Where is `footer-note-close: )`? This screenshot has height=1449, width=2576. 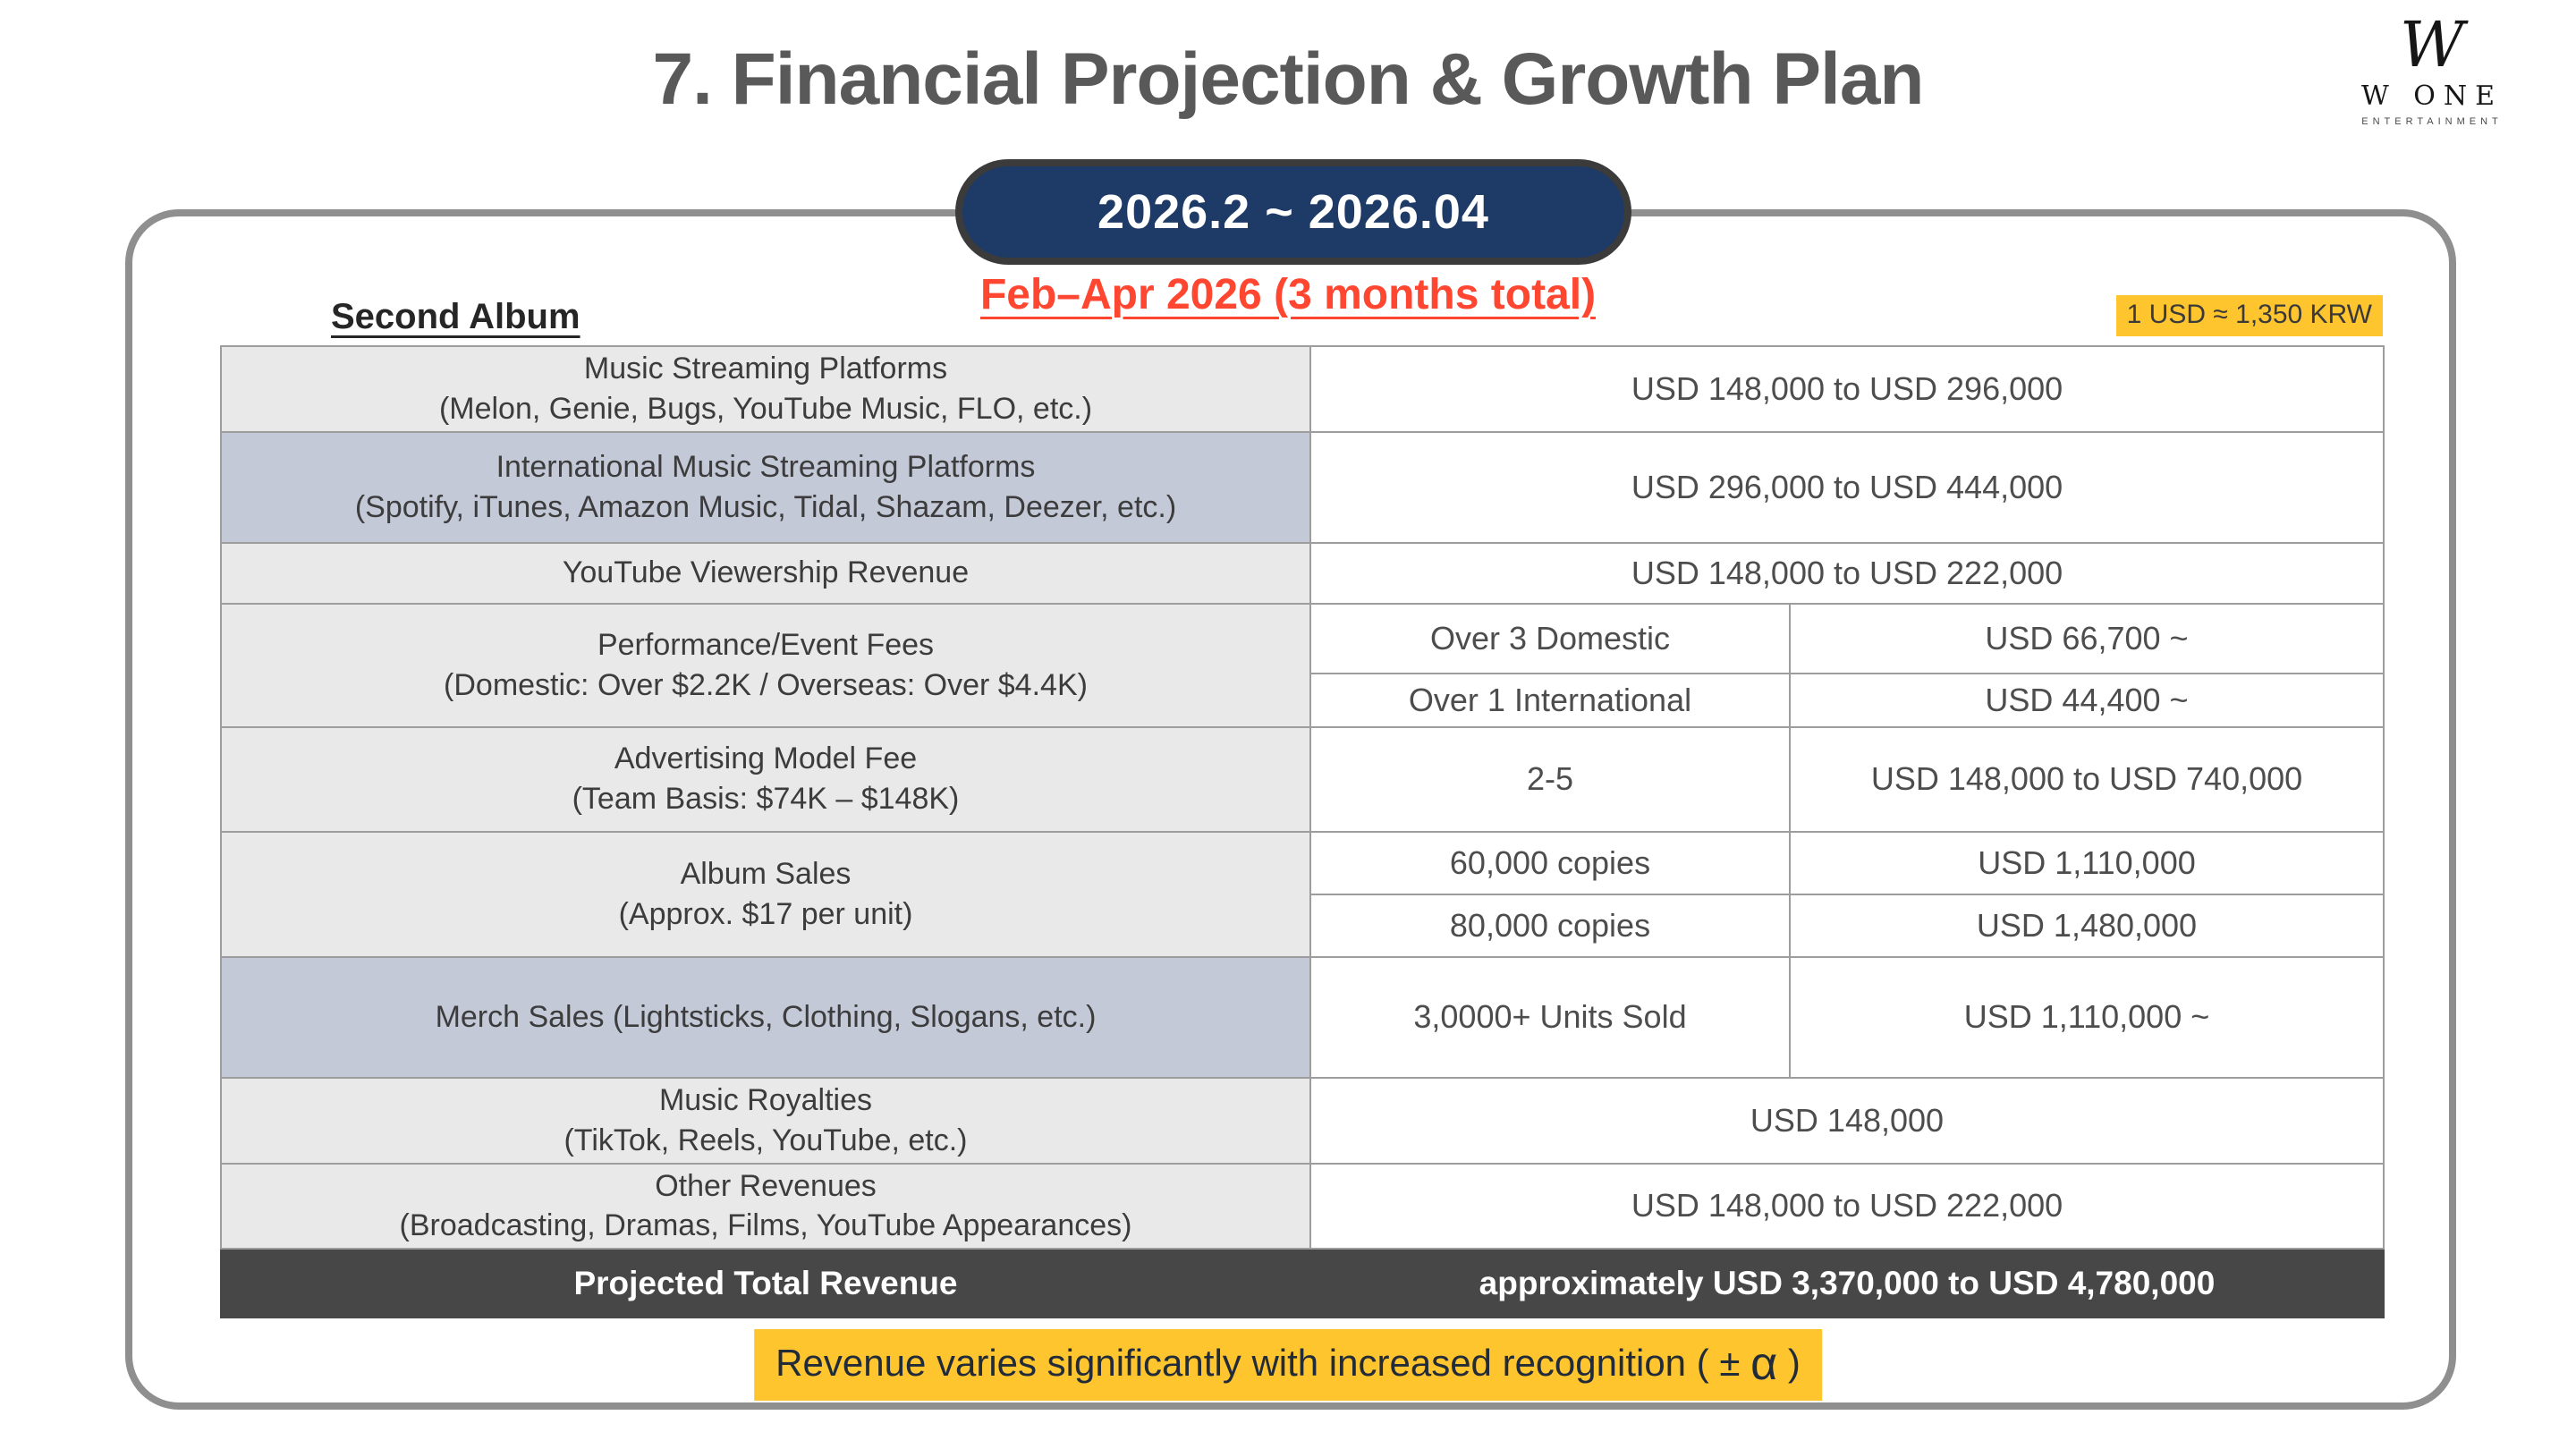 footer-note-close: ) is located at coordinates (1789, 1363).